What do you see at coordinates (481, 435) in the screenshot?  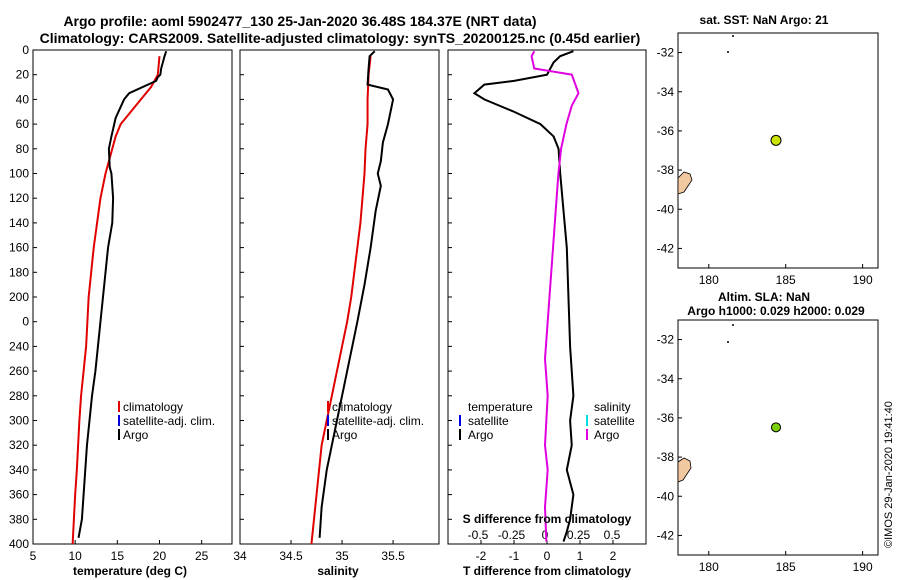 I see `legend-t-argo-label: Argo` at bounding box center [481, 435].